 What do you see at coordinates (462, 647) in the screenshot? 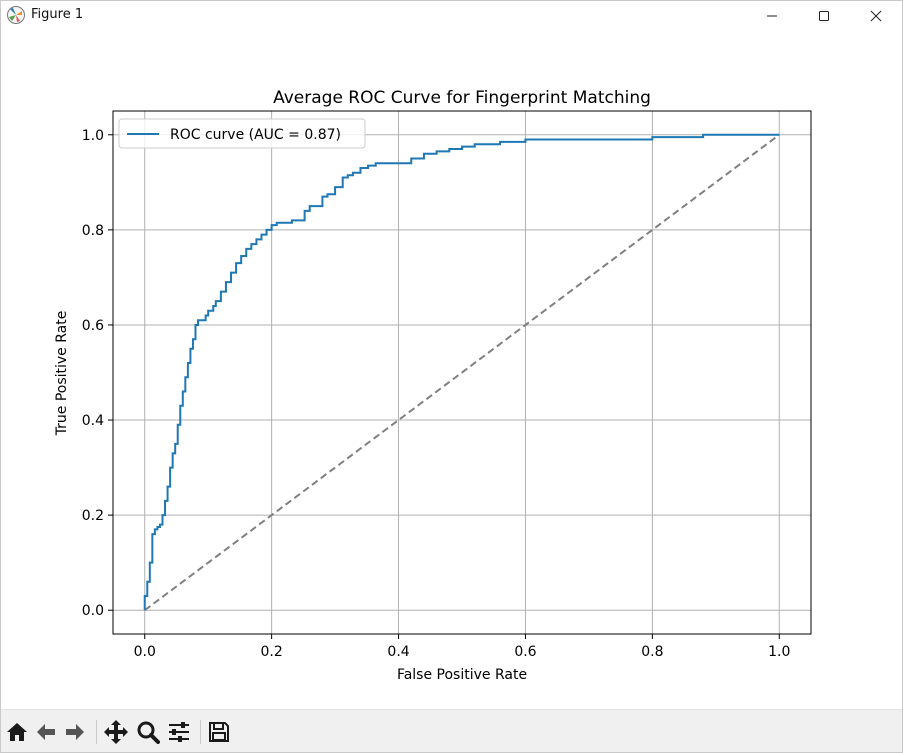
I see `x-axis-ticks: 0.0 0.2 0.4 0.6 0.8 1.0` at bounding box center [462, 647].